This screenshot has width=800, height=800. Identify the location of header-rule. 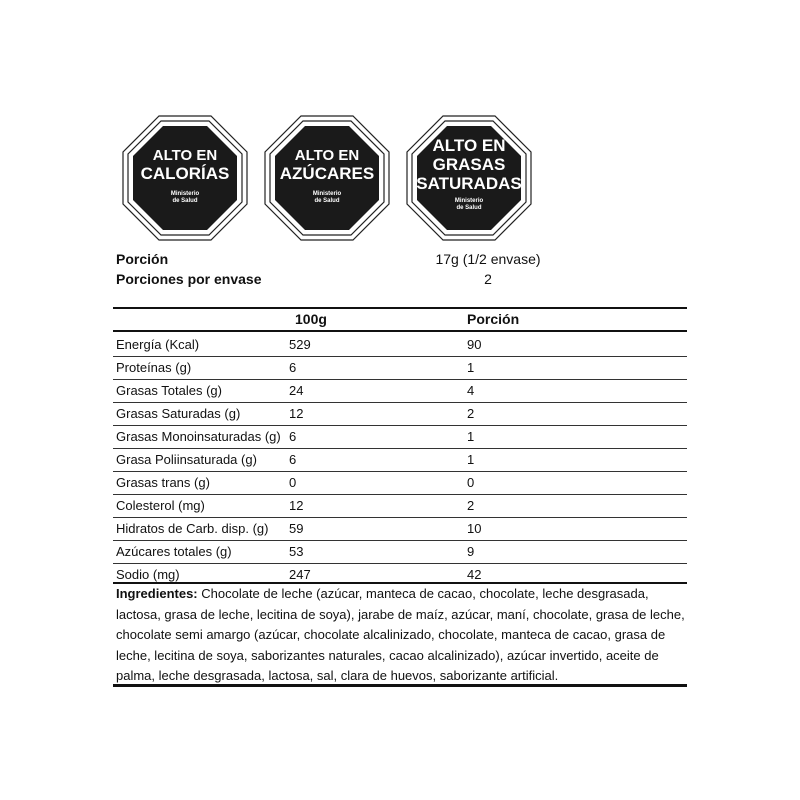
(400, 331).